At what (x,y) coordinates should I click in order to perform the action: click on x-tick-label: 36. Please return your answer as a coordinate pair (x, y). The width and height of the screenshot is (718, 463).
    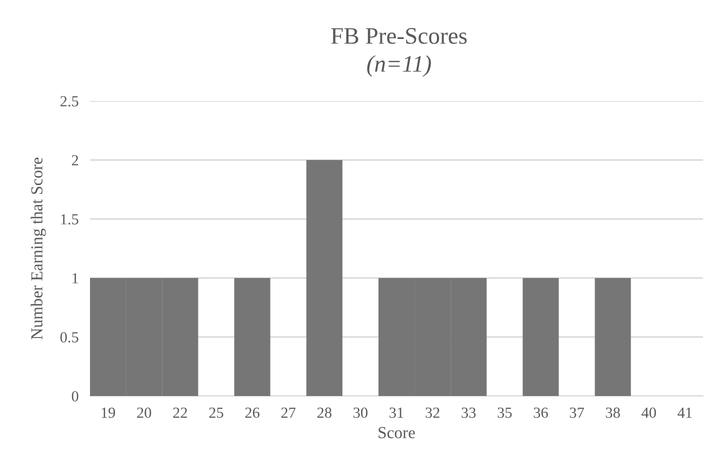
    Looking at the image, I should click on (541, 413).